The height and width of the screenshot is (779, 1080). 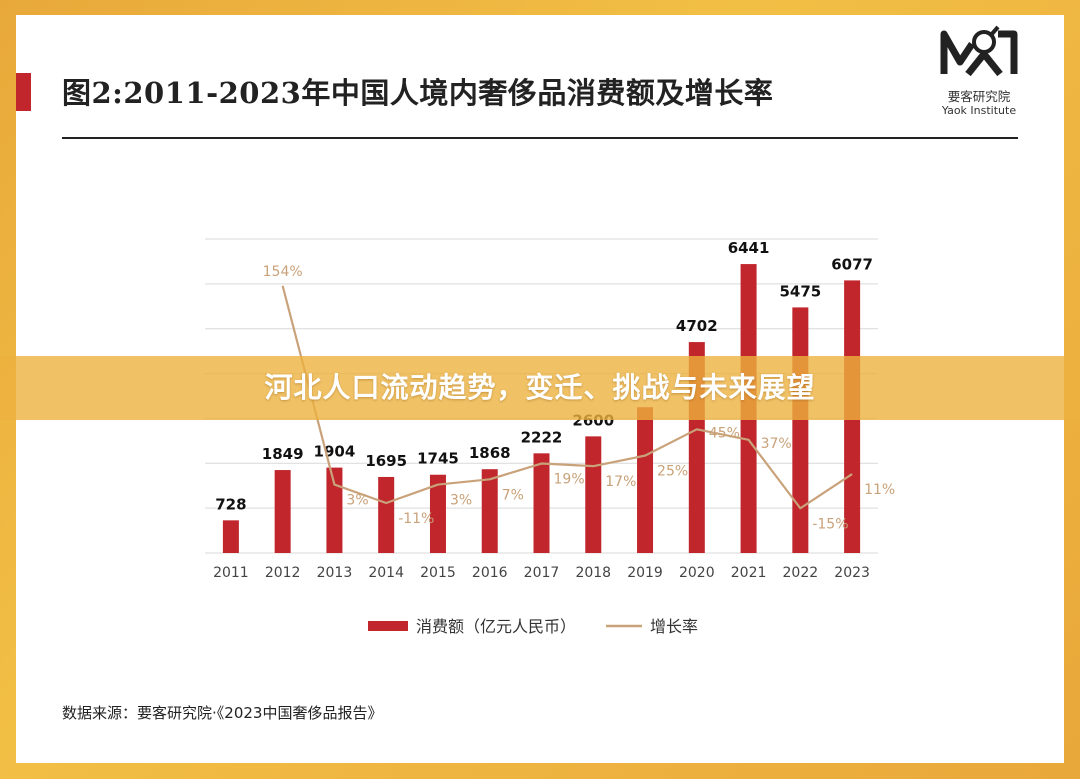 What do you see at coordinates (335, 573) in the screenshot?
I see `x-tick-label: 2013` at bounding box center [335, 573].